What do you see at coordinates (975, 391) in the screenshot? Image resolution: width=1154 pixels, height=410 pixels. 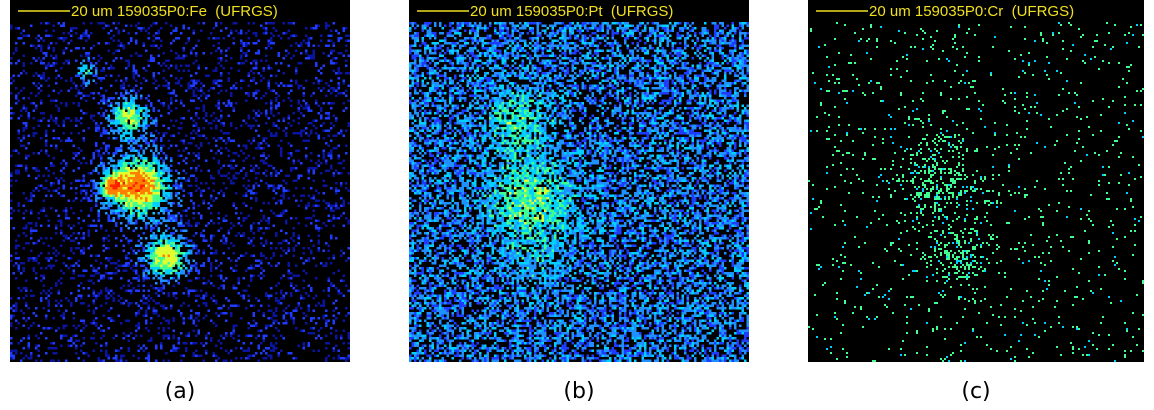 I see `caption: (c)` at bounding box center [975, 391].